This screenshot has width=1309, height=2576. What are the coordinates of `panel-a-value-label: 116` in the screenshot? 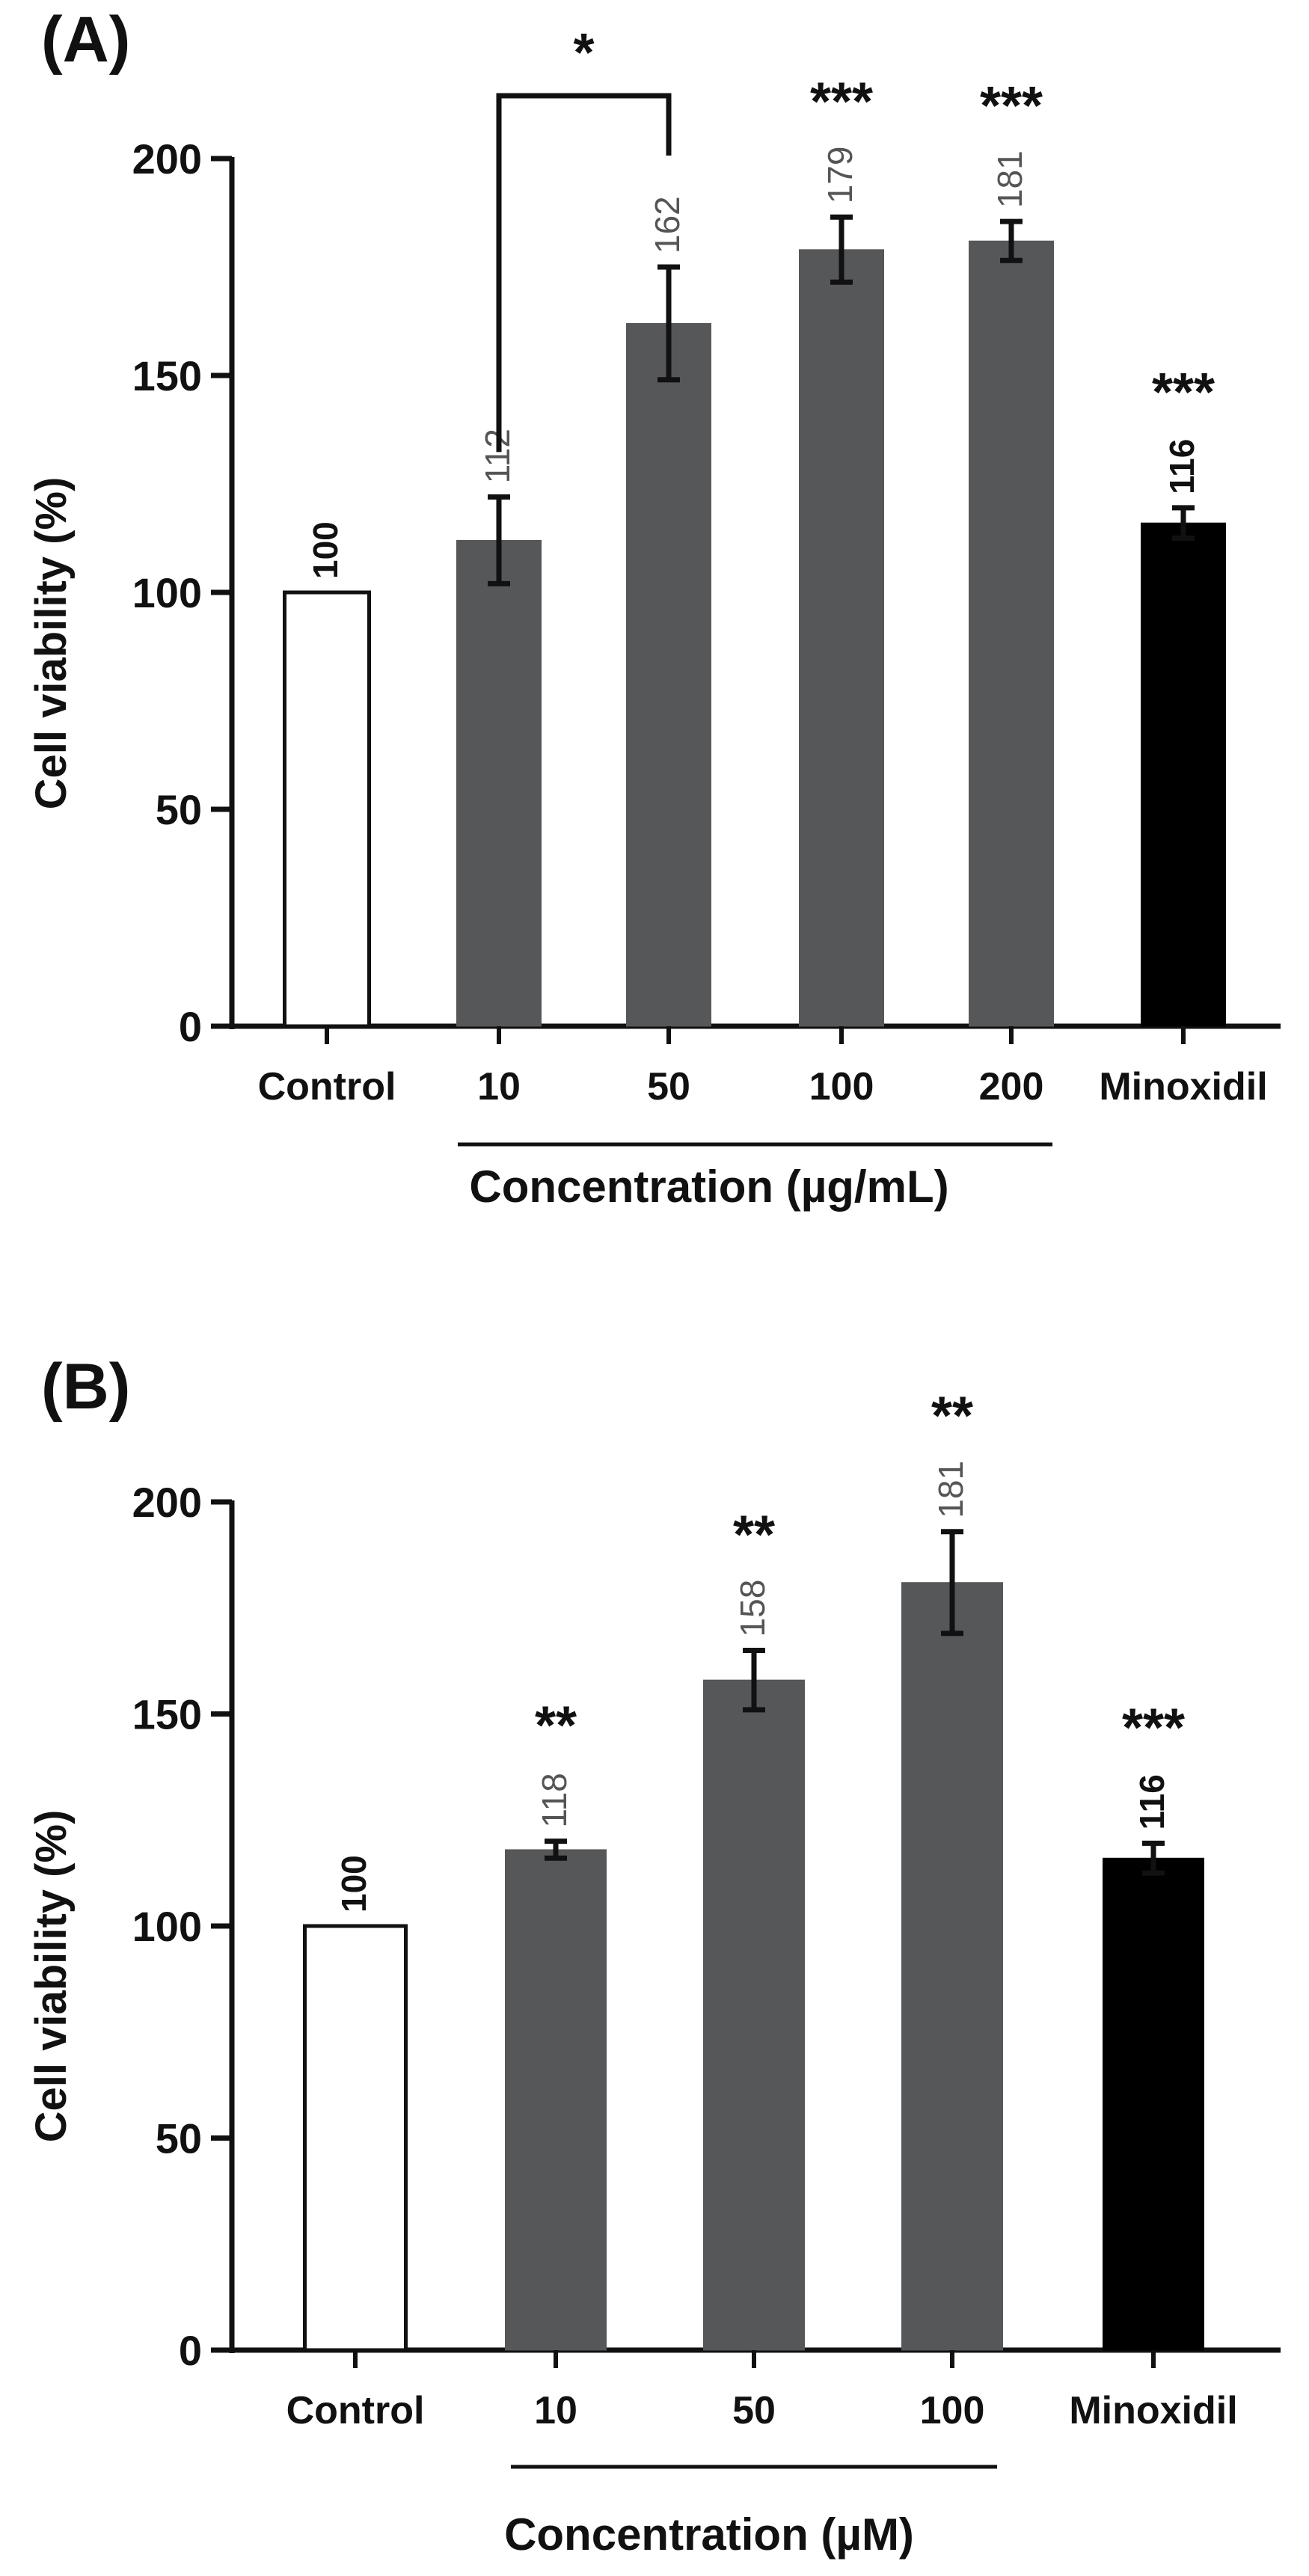 It's located at (1181, 466).